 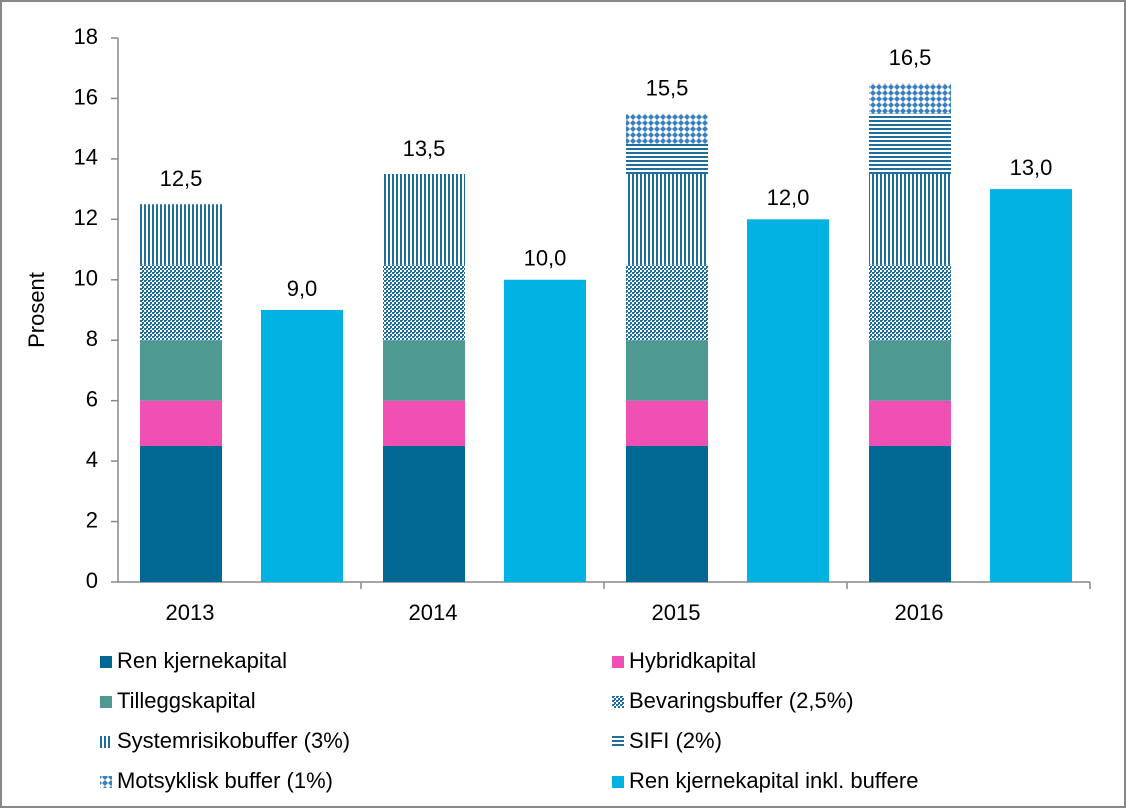 What do you see at coordinates (545, 258) in the screenshot?
I see `value-label: 10,0` at bounding box center [545, 258].